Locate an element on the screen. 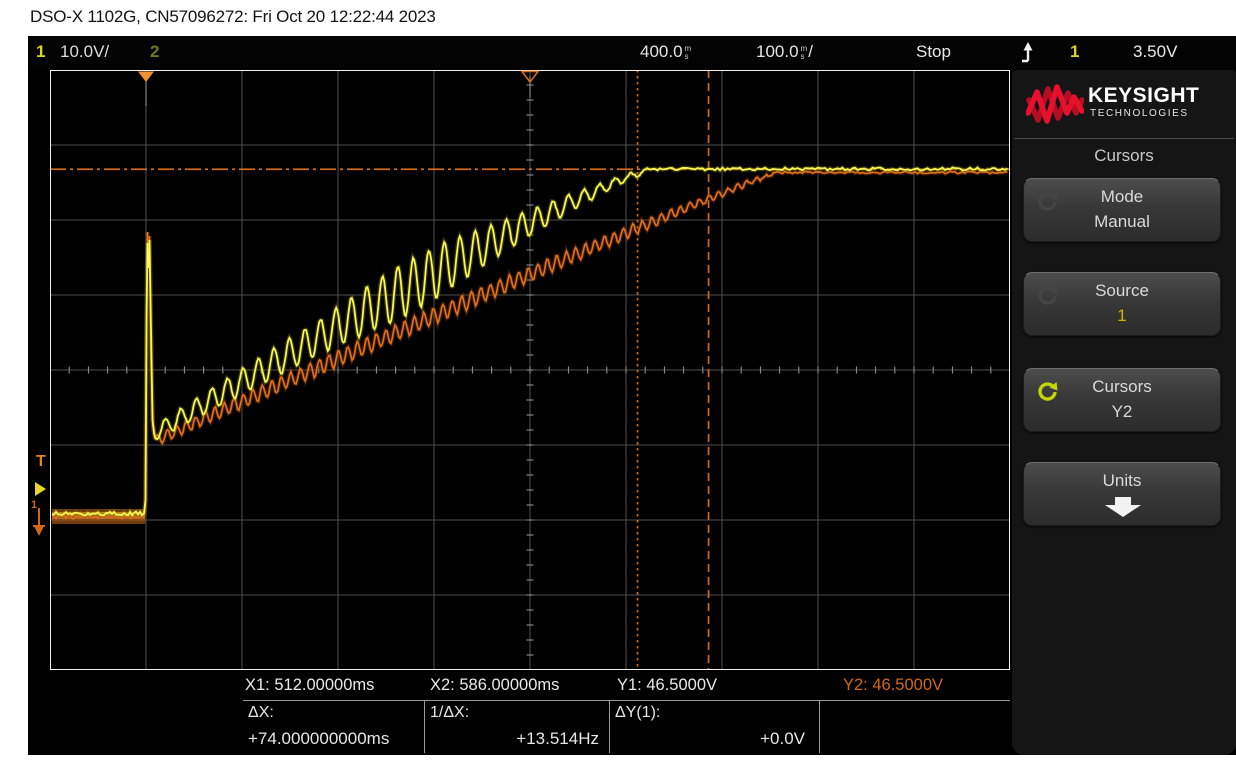  channel1-ground-marker: 1 is located at coordinates (39, 517).